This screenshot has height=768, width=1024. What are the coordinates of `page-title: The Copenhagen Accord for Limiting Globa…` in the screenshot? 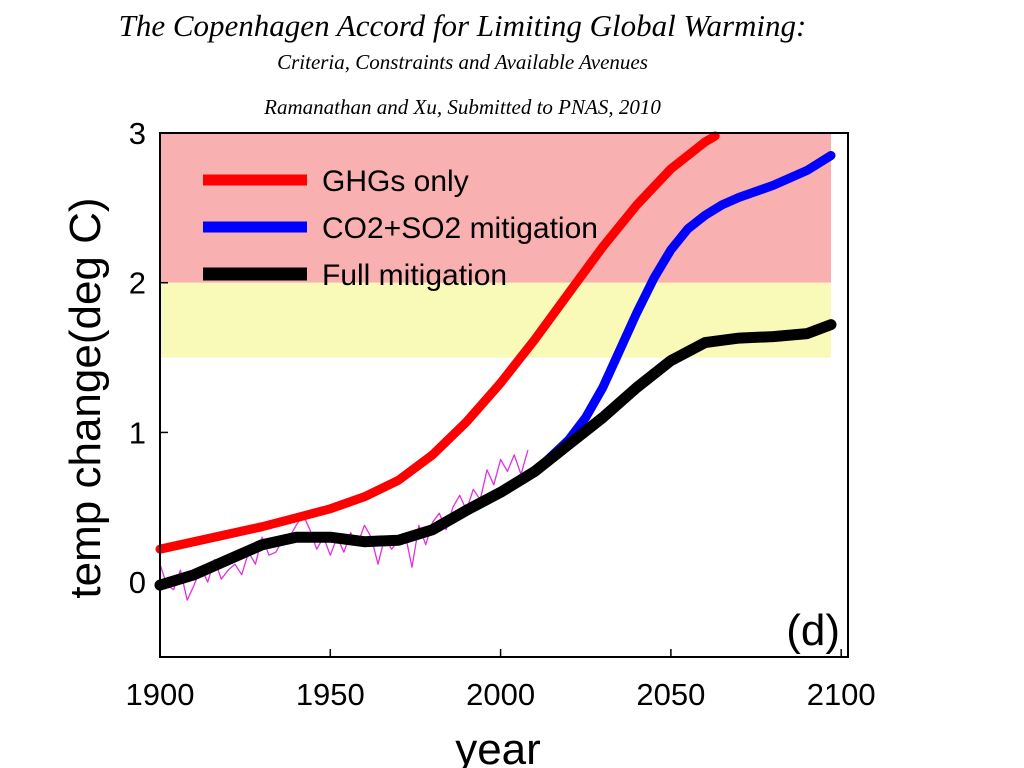 It's located at (462, 25).